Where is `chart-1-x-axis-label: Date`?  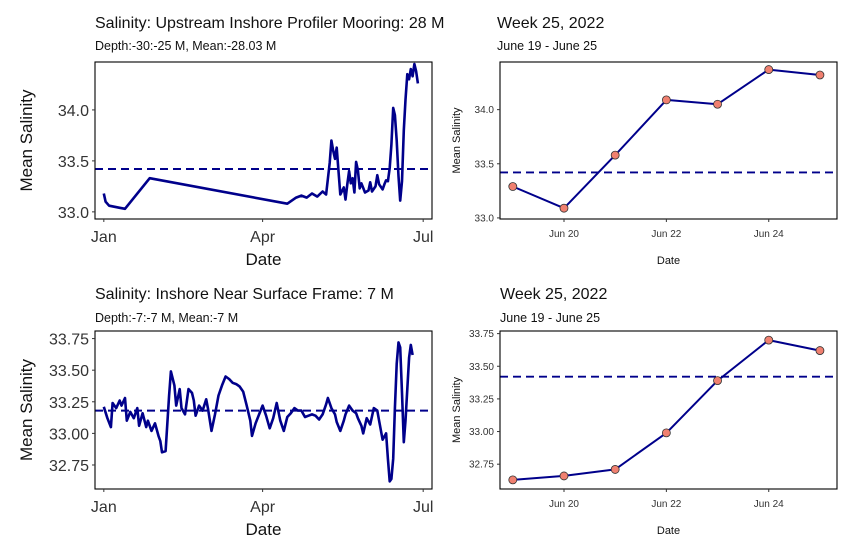 chart-1-x-axis-label: Date is located at coordinates (264, 259).